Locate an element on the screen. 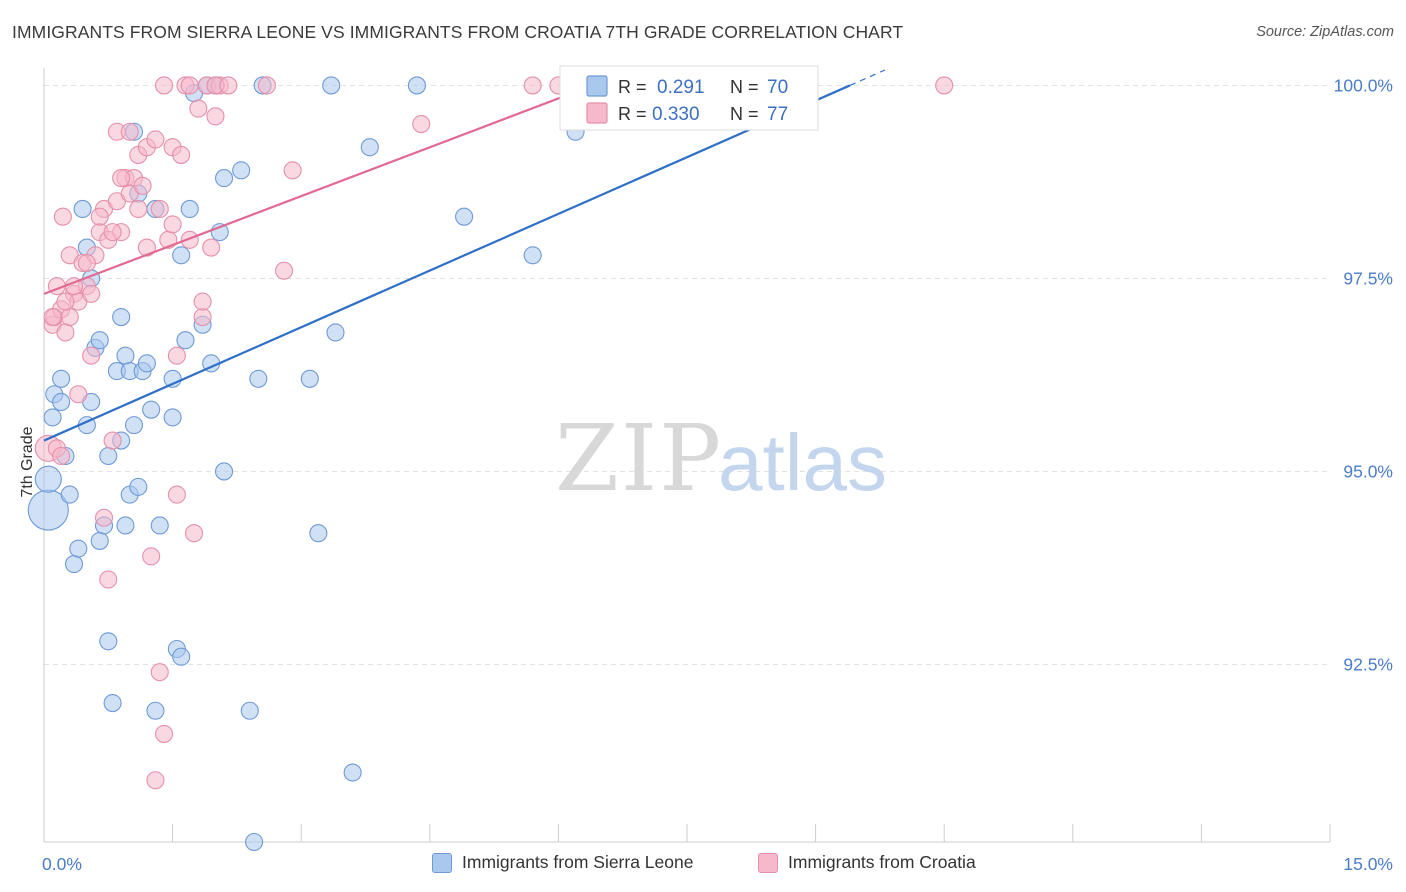 The width and height of the screenshot is (1406, 892). legend-swatch-pink is located at coordinates (597, 113).